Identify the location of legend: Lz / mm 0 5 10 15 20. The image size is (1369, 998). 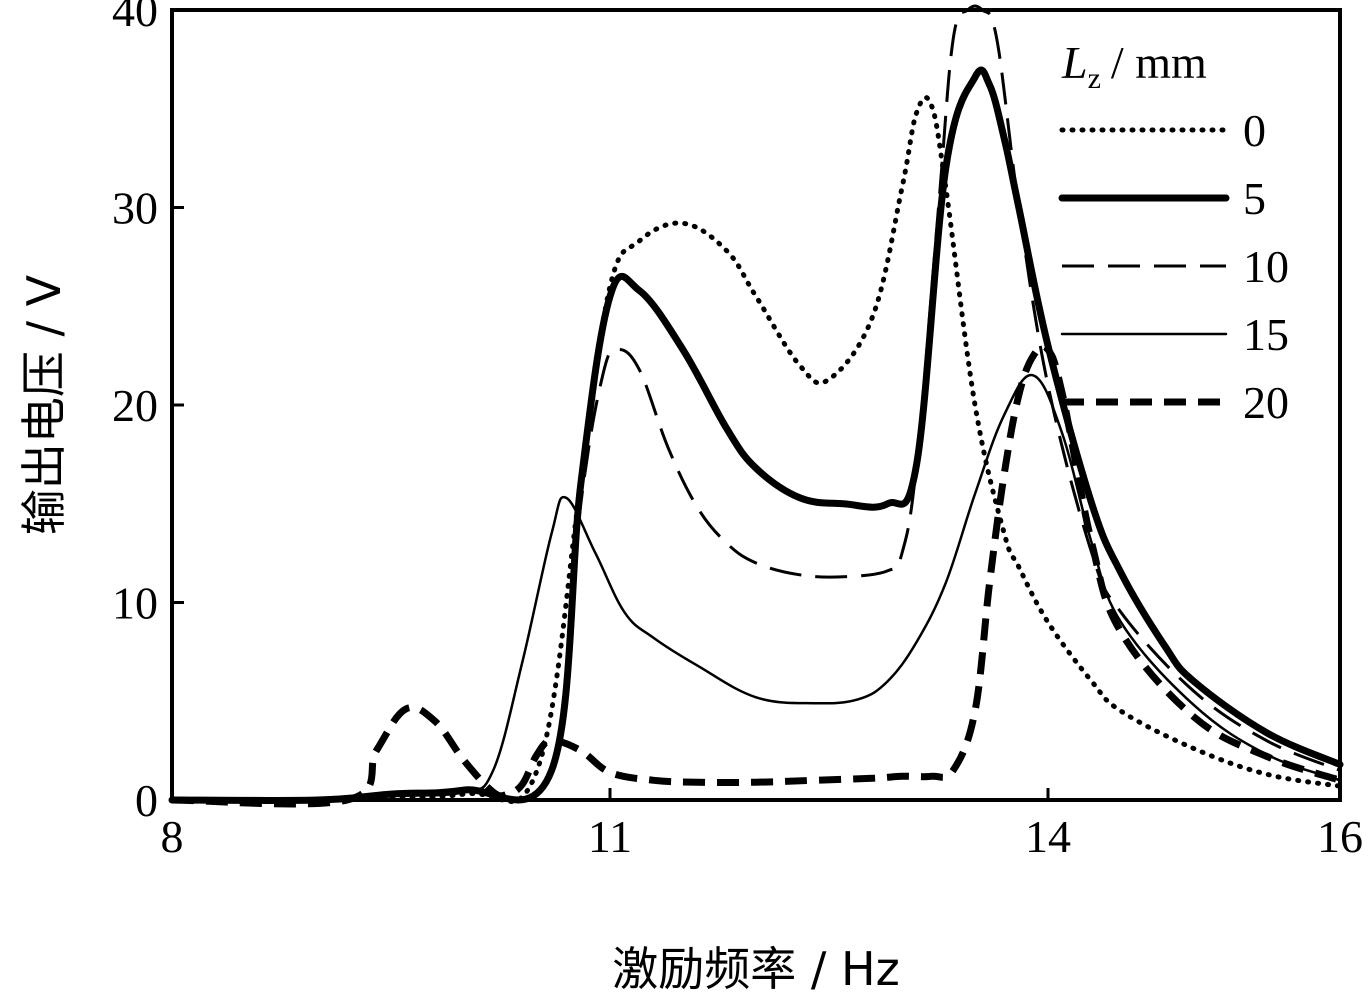
(1173, 232).